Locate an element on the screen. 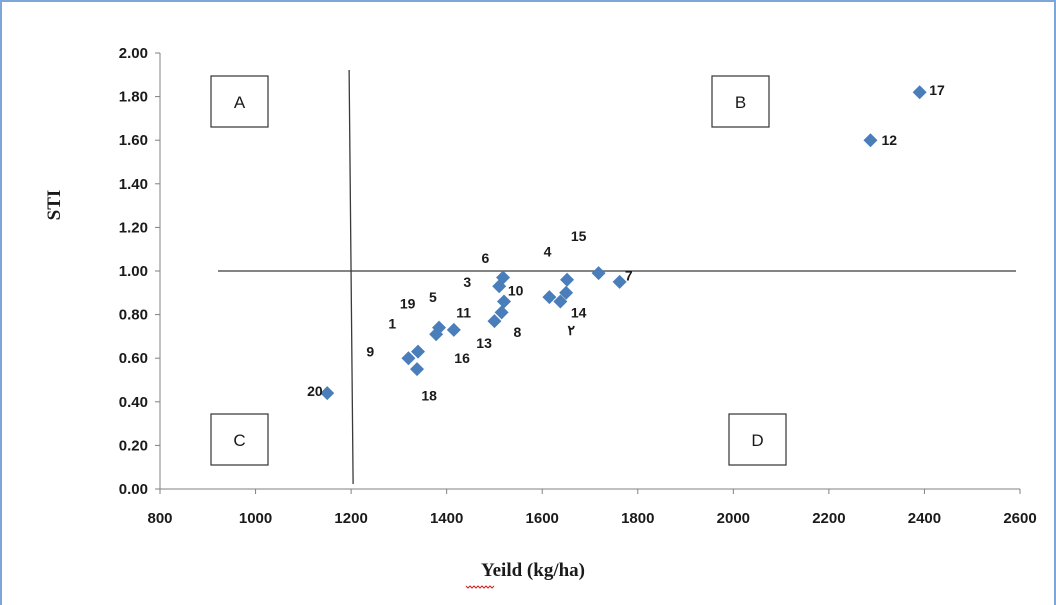  x-tick-label: 2000 is located at coordinates (733, 518).